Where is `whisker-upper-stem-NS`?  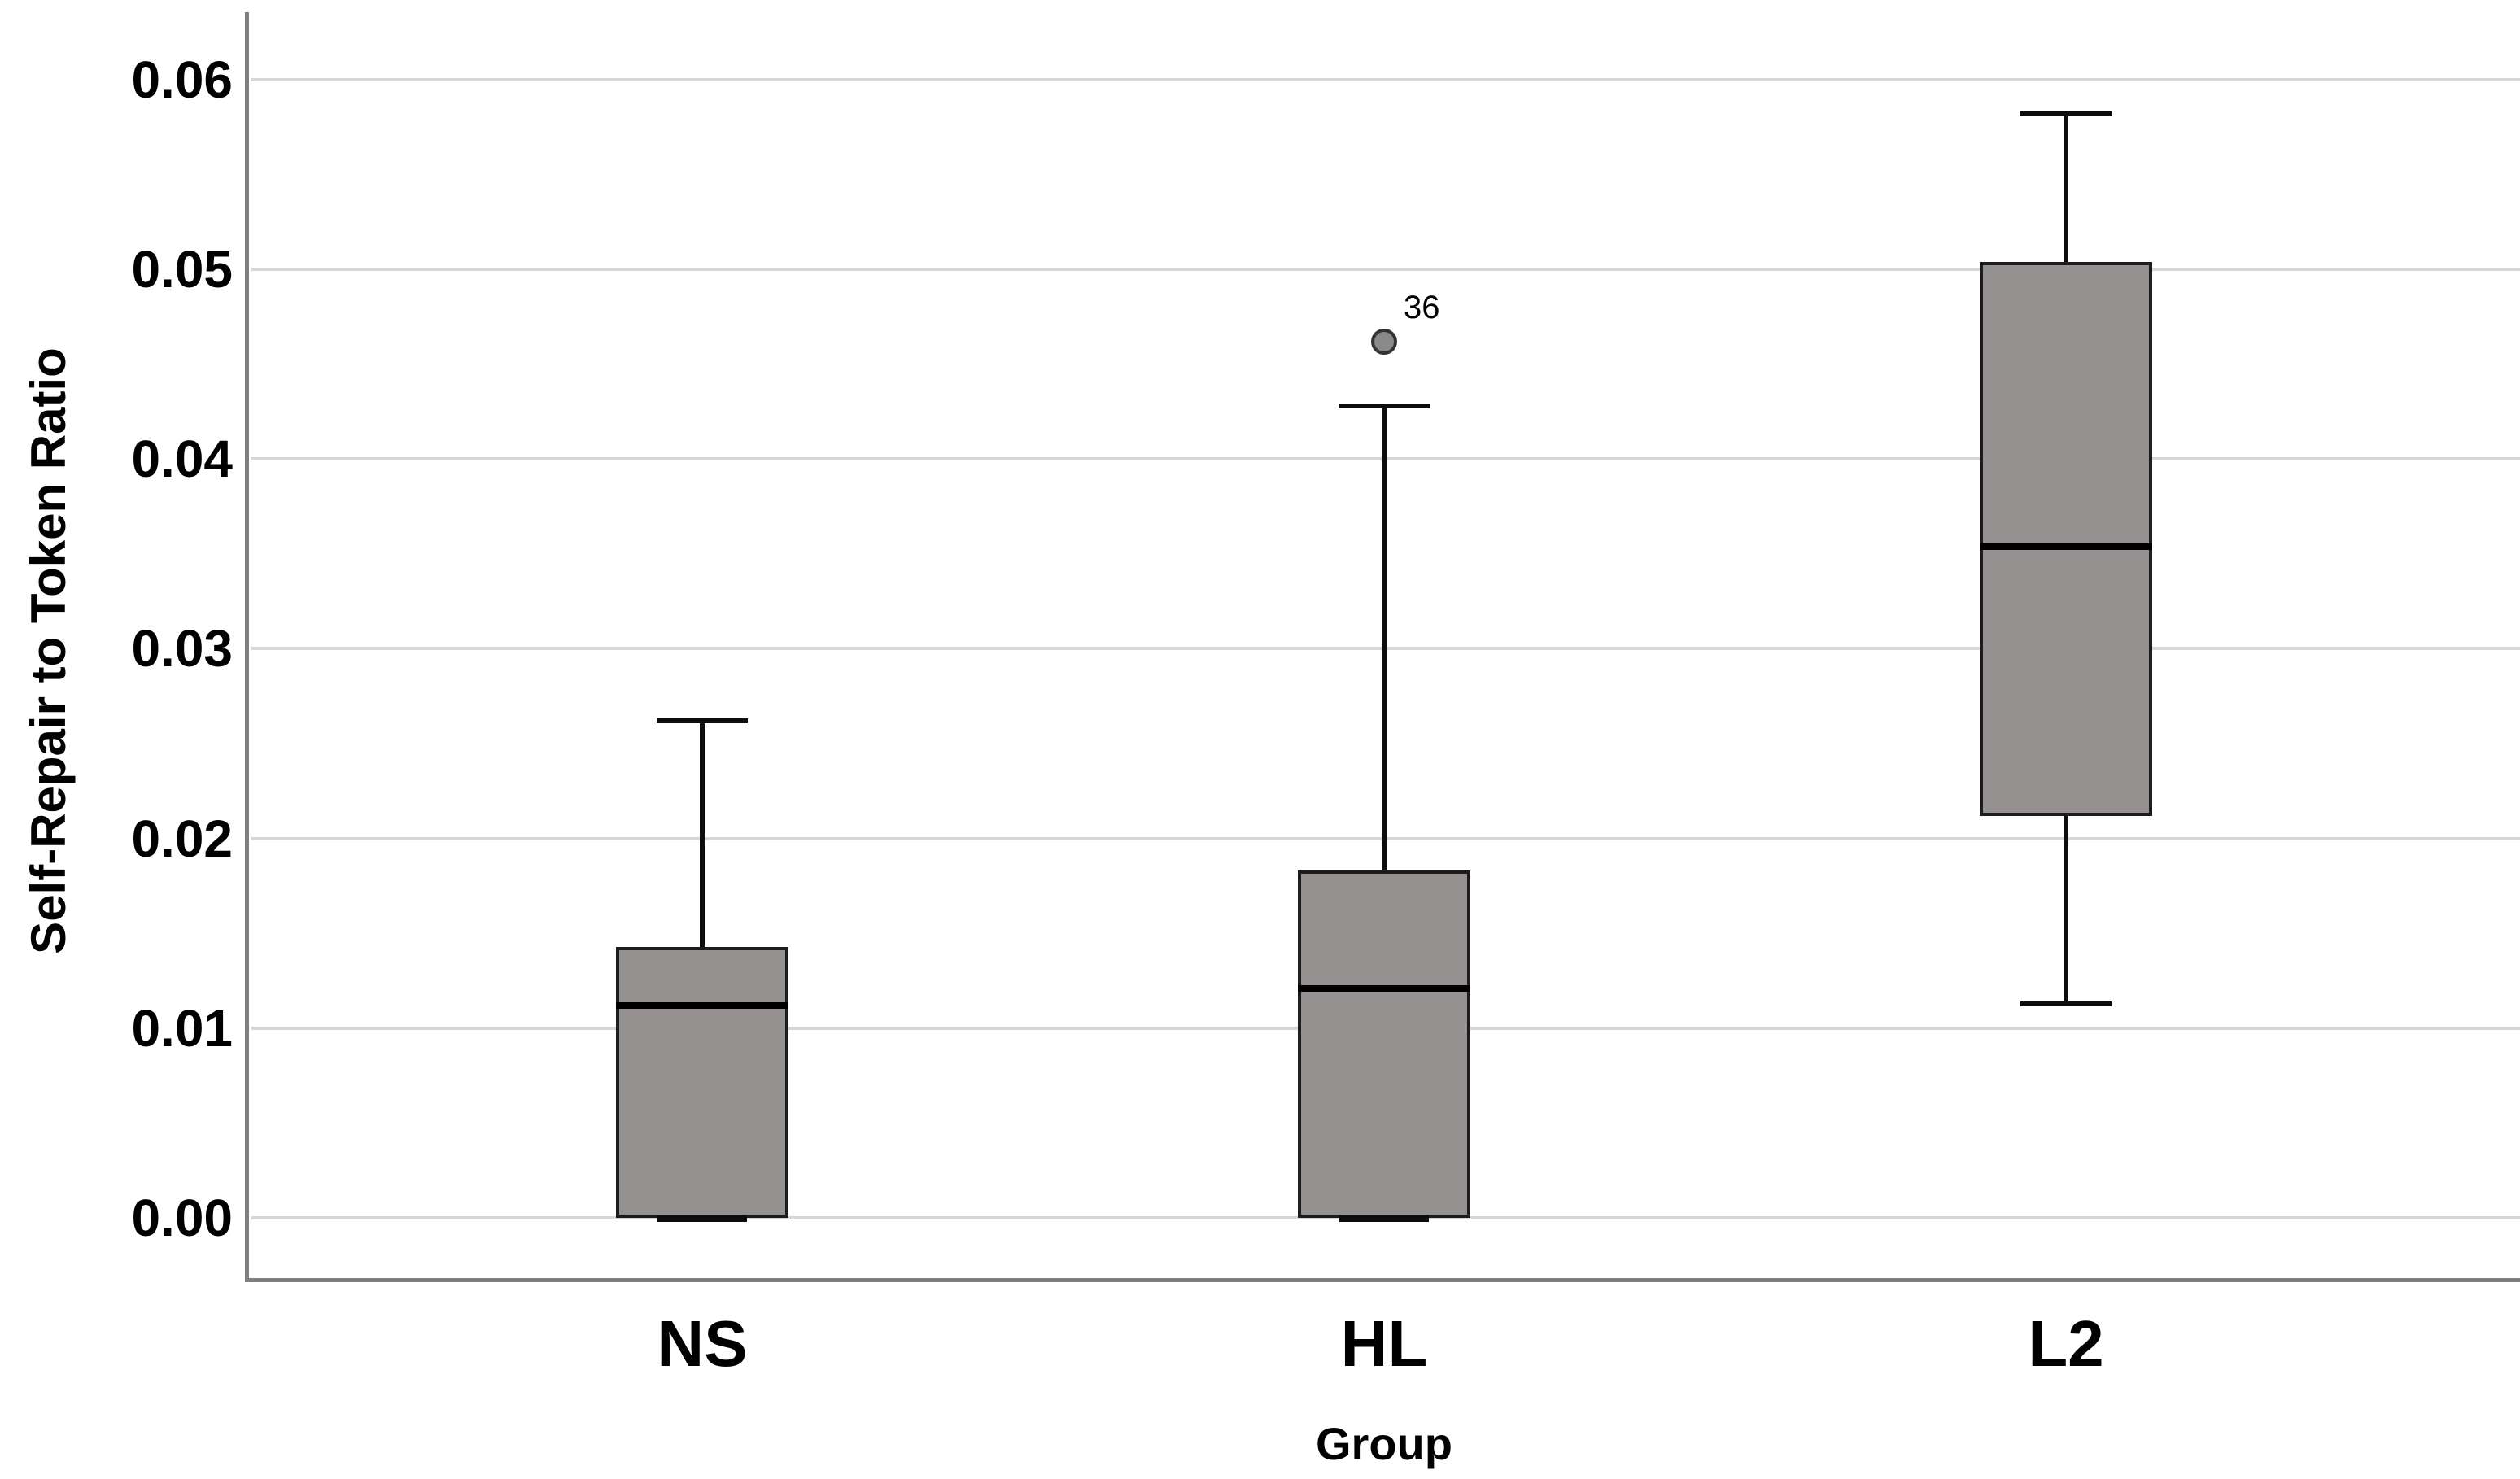
whisker-upper-stem-NS is located at coordinates (702, 834).